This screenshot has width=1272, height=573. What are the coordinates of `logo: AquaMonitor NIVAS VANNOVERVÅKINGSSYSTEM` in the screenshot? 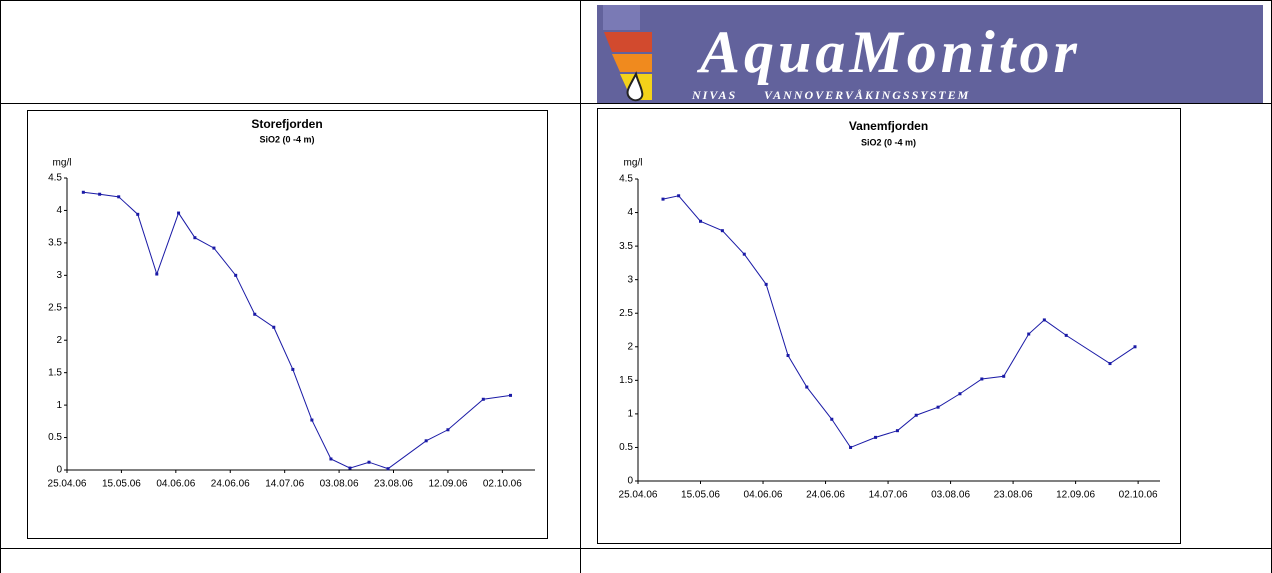 It's located at (930, 54).